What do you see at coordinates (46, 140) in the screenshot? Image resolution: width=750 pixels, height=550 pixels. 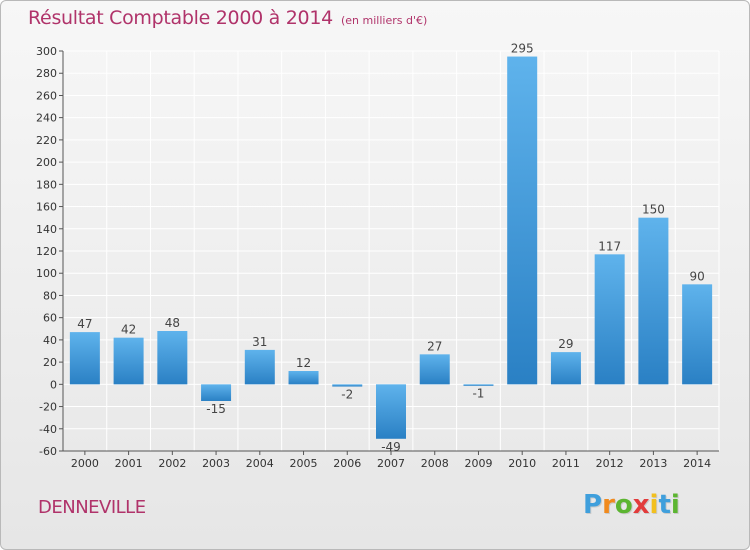 I see `y-tick-label: 220` at bounding box center [46, 140].